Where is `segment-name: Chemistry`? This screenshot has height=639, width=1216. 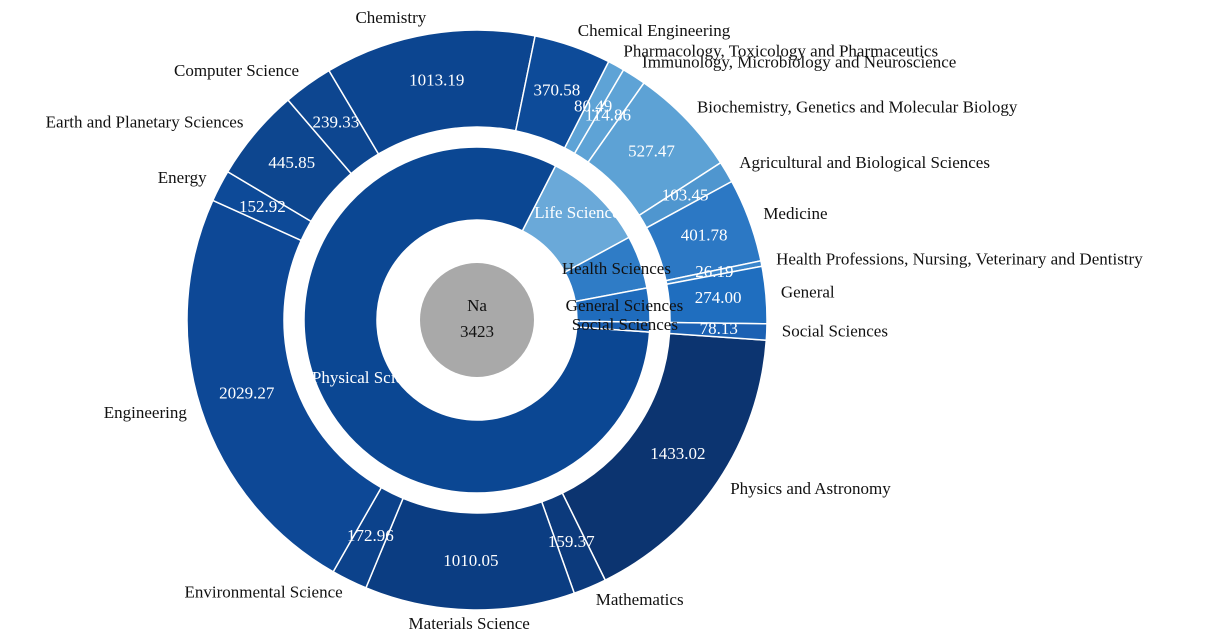 segment-name: Chemistry is located at coordinates (390, 17).